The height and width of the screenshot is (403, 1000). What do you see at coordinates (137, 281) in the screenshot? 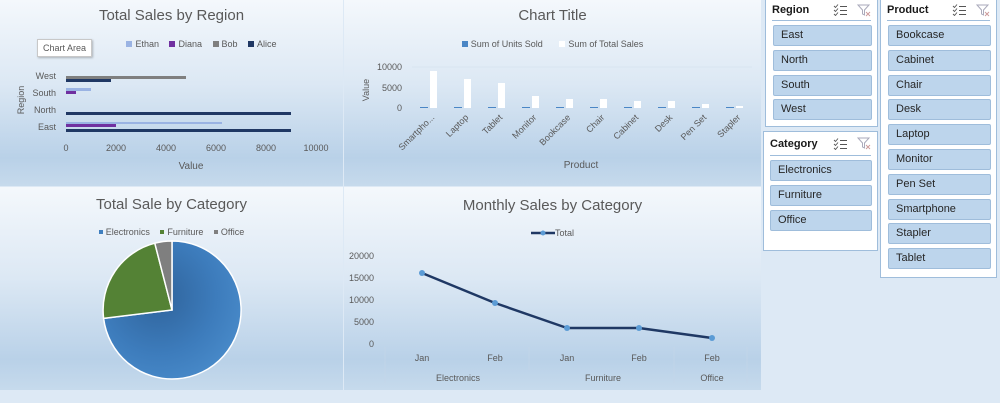
I see `pie-slice-furniture` at bounding box center [137, 281].